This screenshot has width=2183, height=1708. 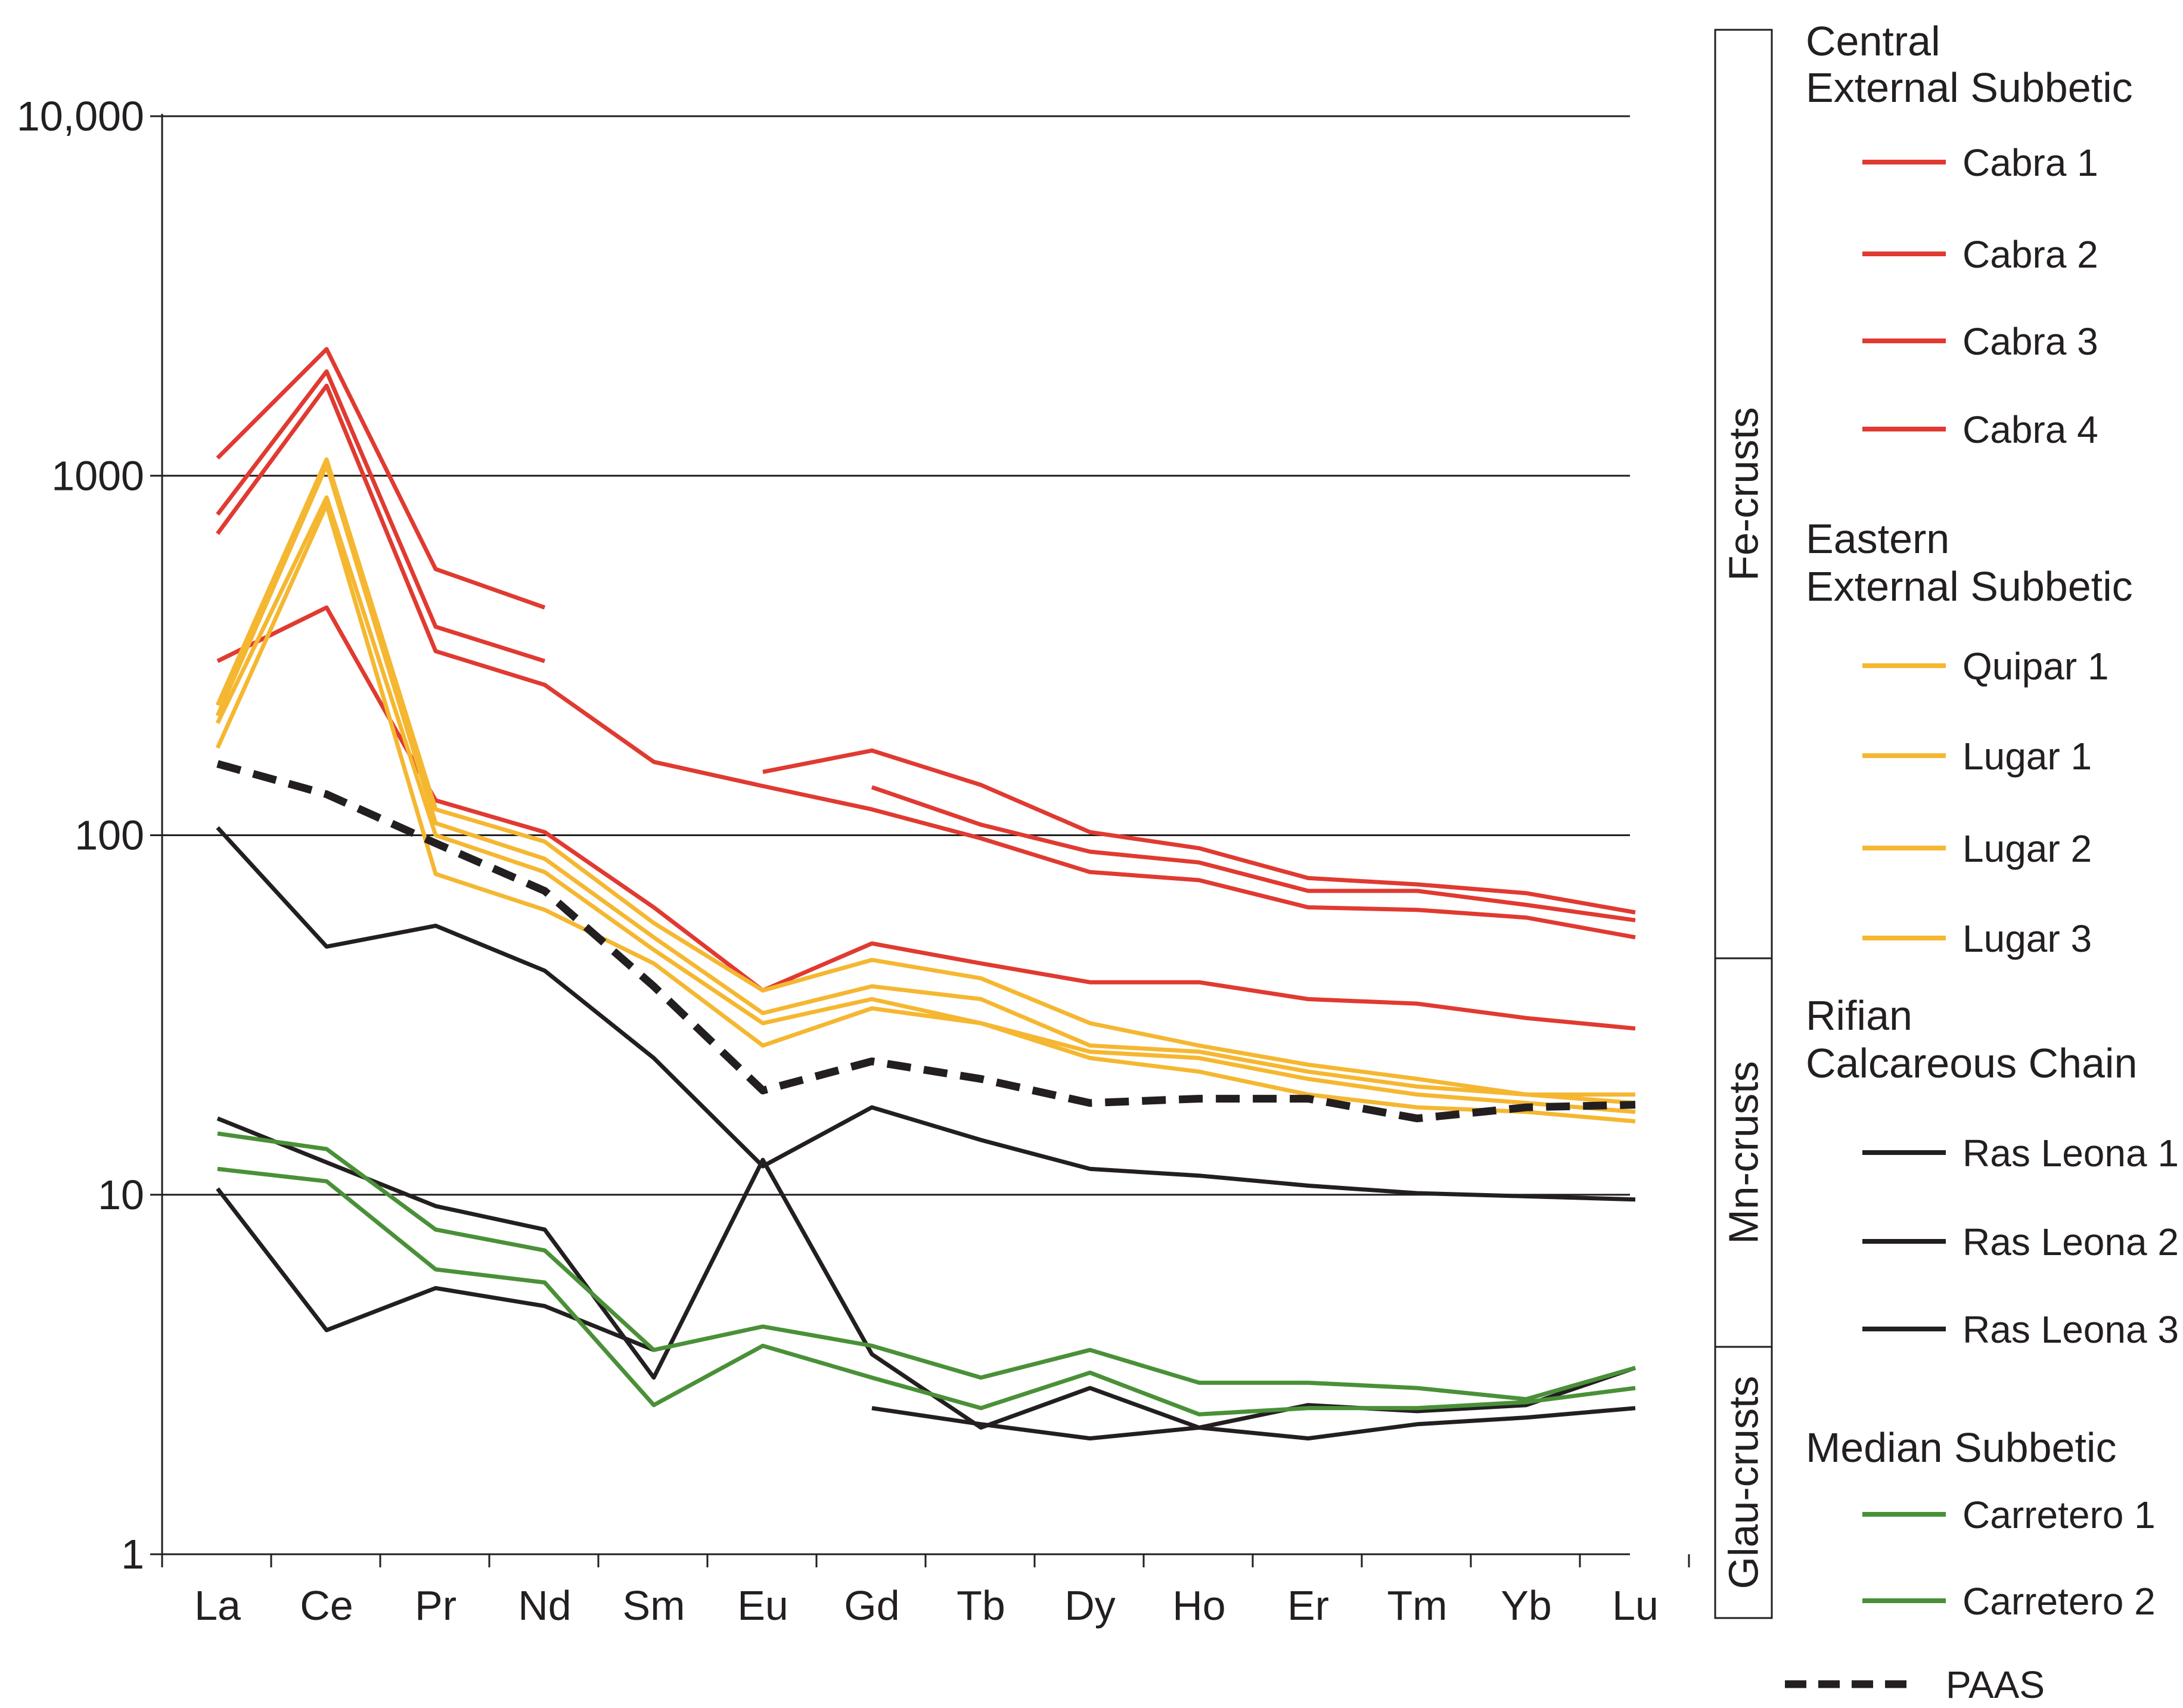 I want to click on crust-bracket: Fe-crusts Mn-crusts Glau-crusts, so click(x=1743, y=824).